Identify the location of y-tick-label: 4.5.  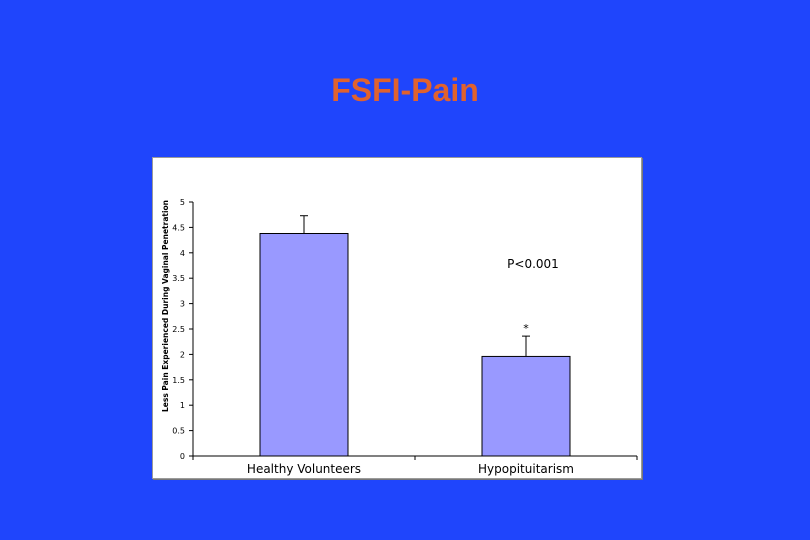
(178, 227).